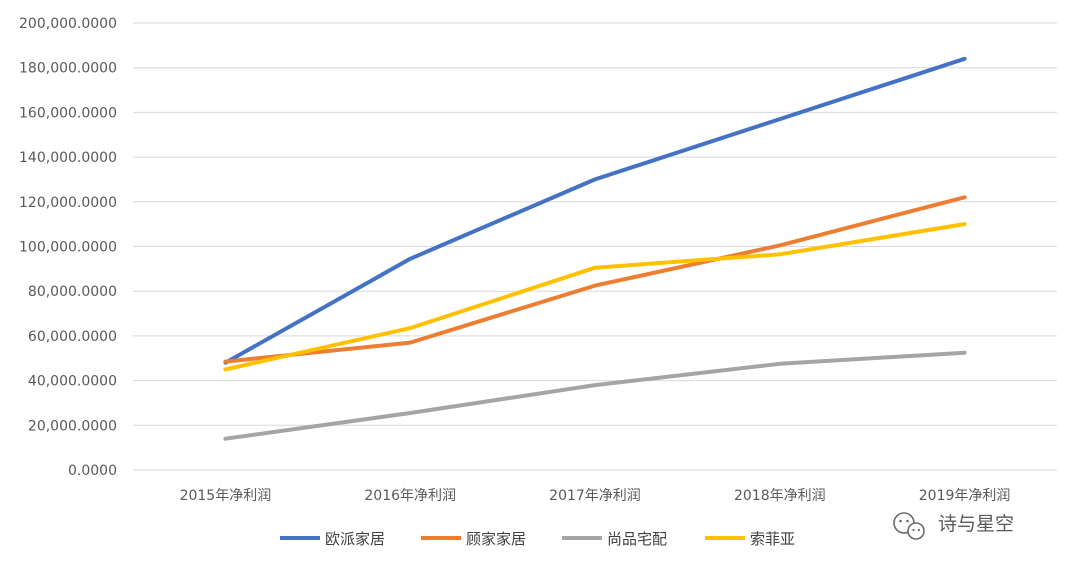  Describe the element at coordinates (772, 539) in the screenshot. I see `legend-label: 索菲亚` at that location.